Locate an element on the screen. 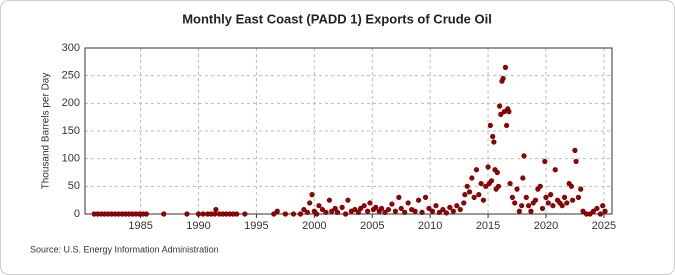  x-tick-label: 2005 is located at coordinates (372, 226).